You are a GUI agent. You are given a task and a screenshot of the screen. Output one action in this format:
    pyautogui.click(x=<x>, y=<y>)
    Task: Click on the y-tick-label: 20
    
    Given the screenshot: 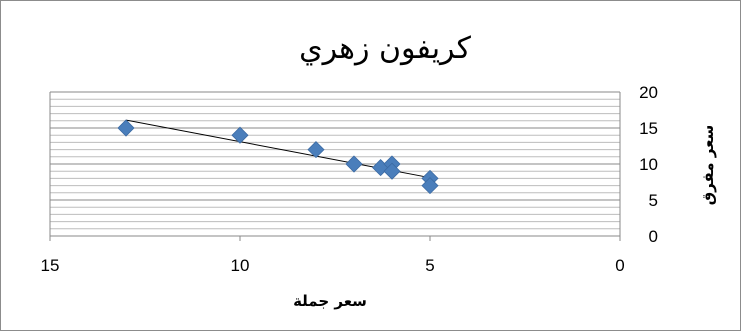 What is the action you would take?
    pyautogui.click(x=648, y=92)
    